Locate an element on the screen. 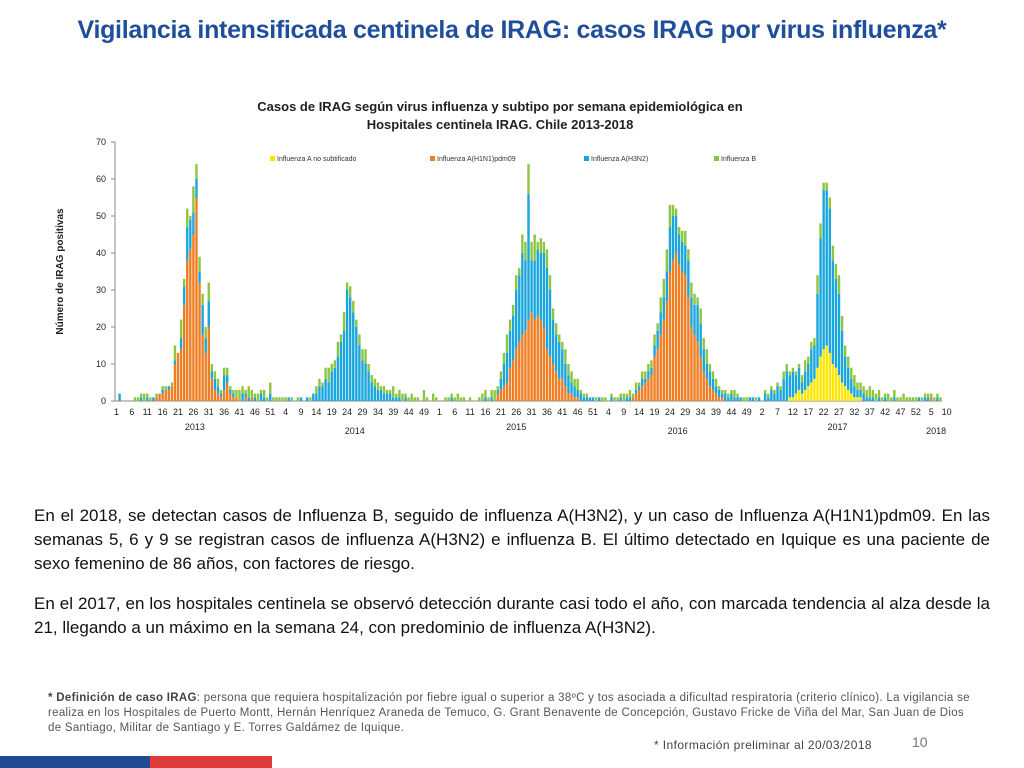 This screenshot has width=1024, height=768. x-tick-label: 19 is located at coordinates (655, 412).